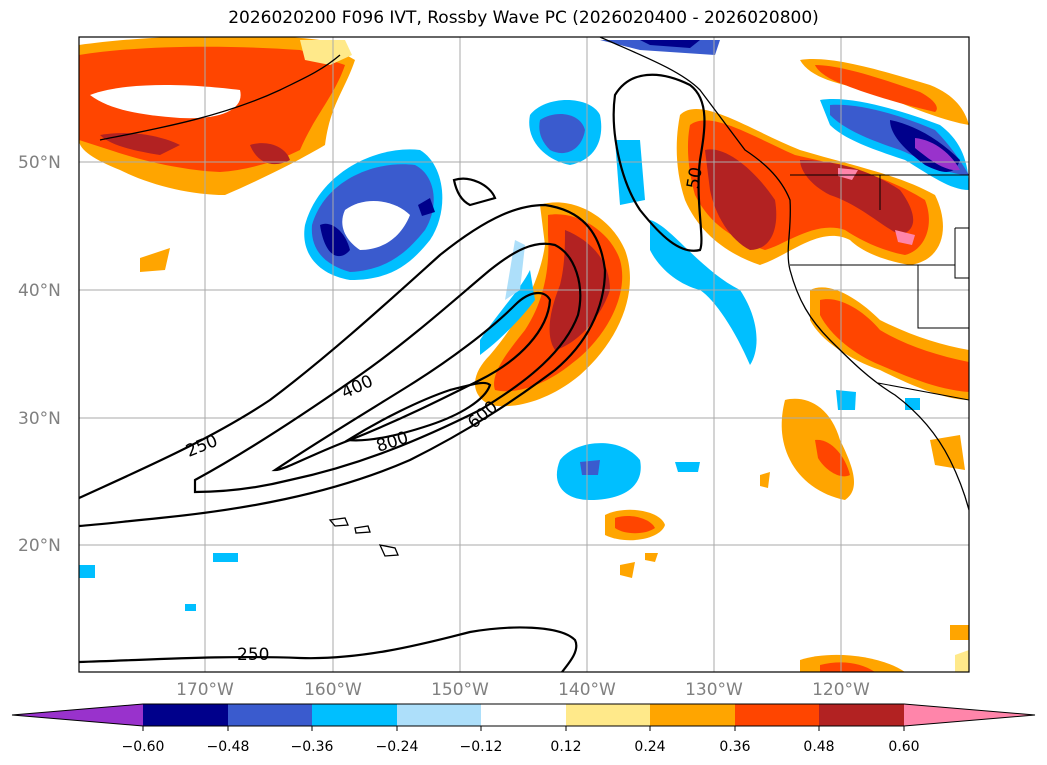  What do you see at coordinates (39, 419) in the screenshot?
I see `lat-label: 30°N` at bounding box center [39, 419].